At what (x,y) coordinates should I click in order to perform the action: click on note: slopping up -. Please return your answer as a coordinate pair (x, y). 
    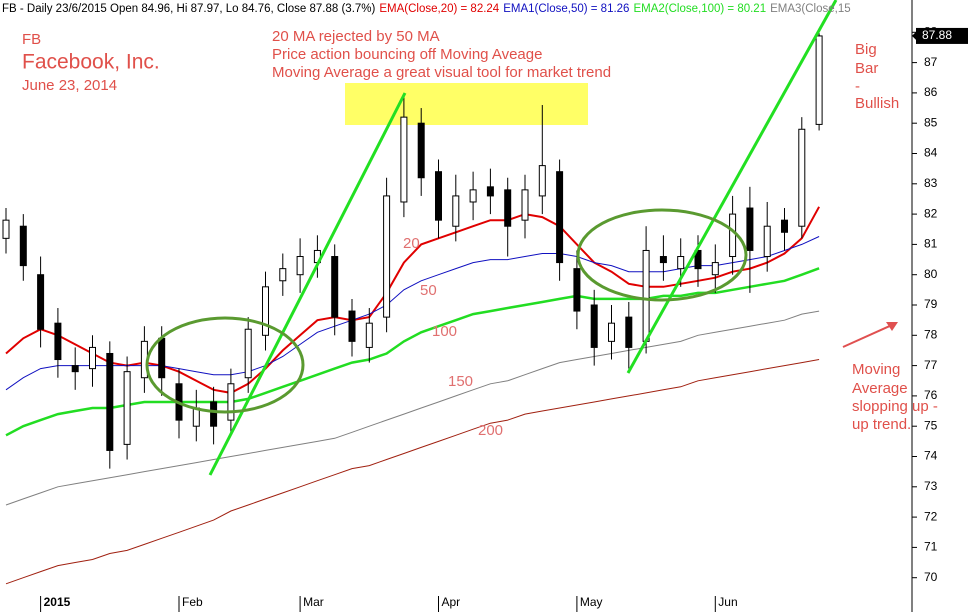
    Looking at the image, I should click on (895, 406).